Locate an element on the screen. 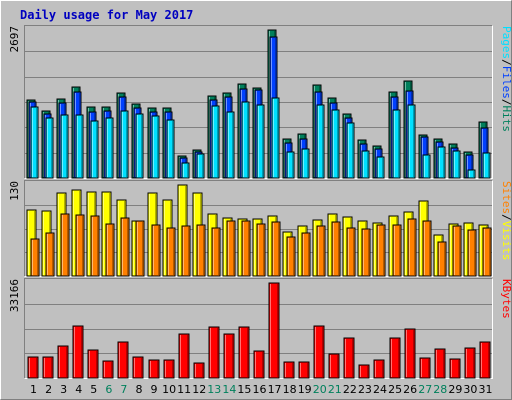 The height and width of the screenshot is (400, 512). day-label: 16 is located at coordinates (260, 389).